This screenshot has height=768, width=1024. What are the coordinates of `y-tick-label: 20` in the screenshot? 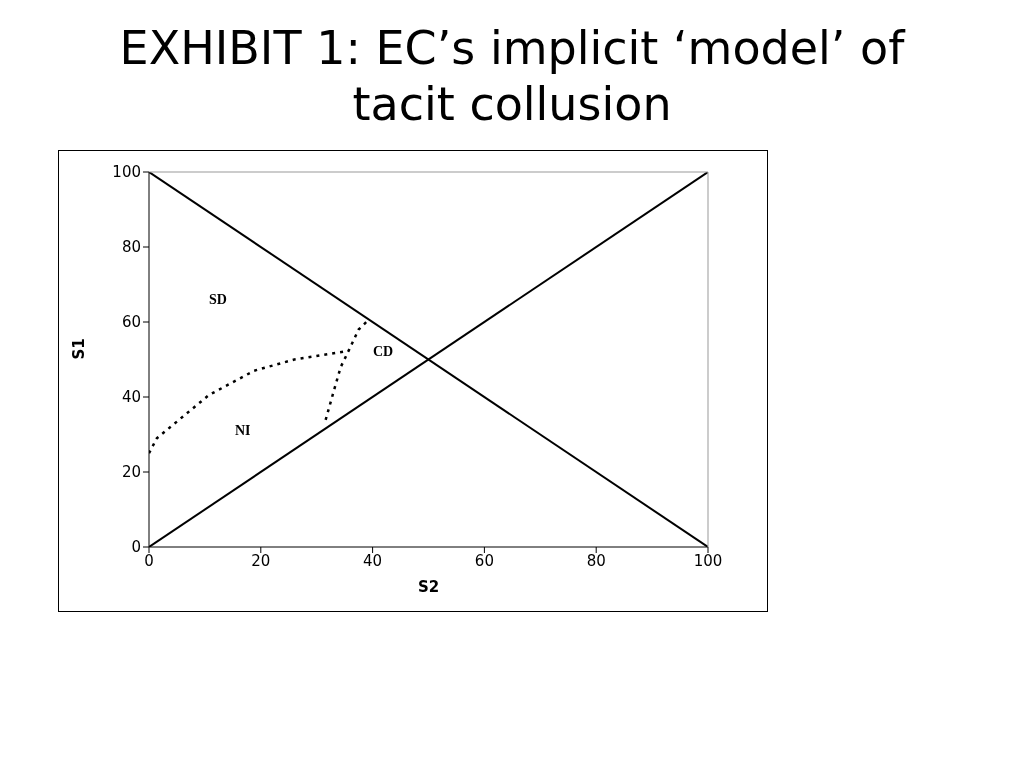 It's located at (131, 472).